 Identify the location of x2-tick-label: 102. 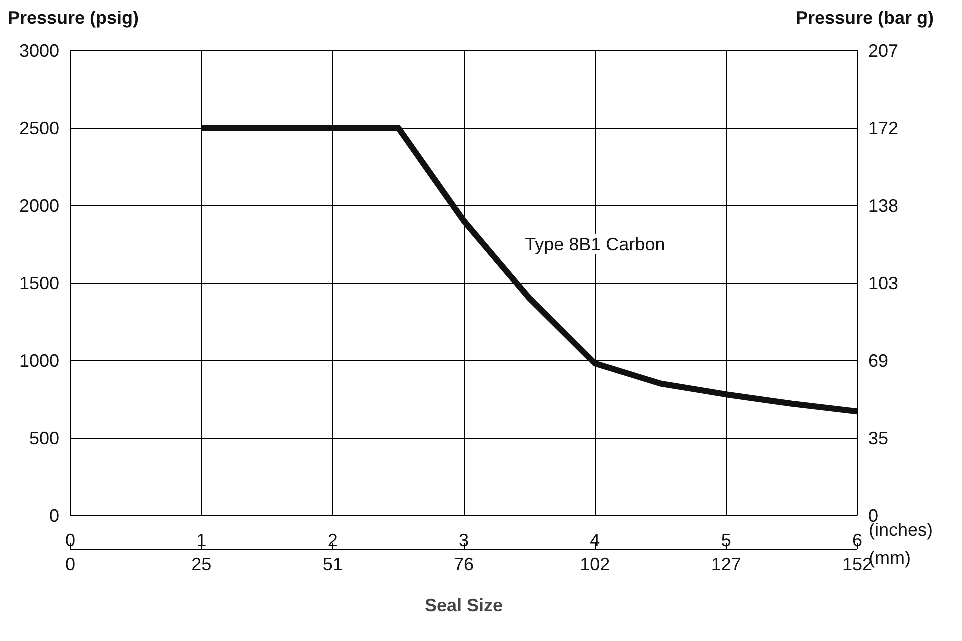
(595, 564).